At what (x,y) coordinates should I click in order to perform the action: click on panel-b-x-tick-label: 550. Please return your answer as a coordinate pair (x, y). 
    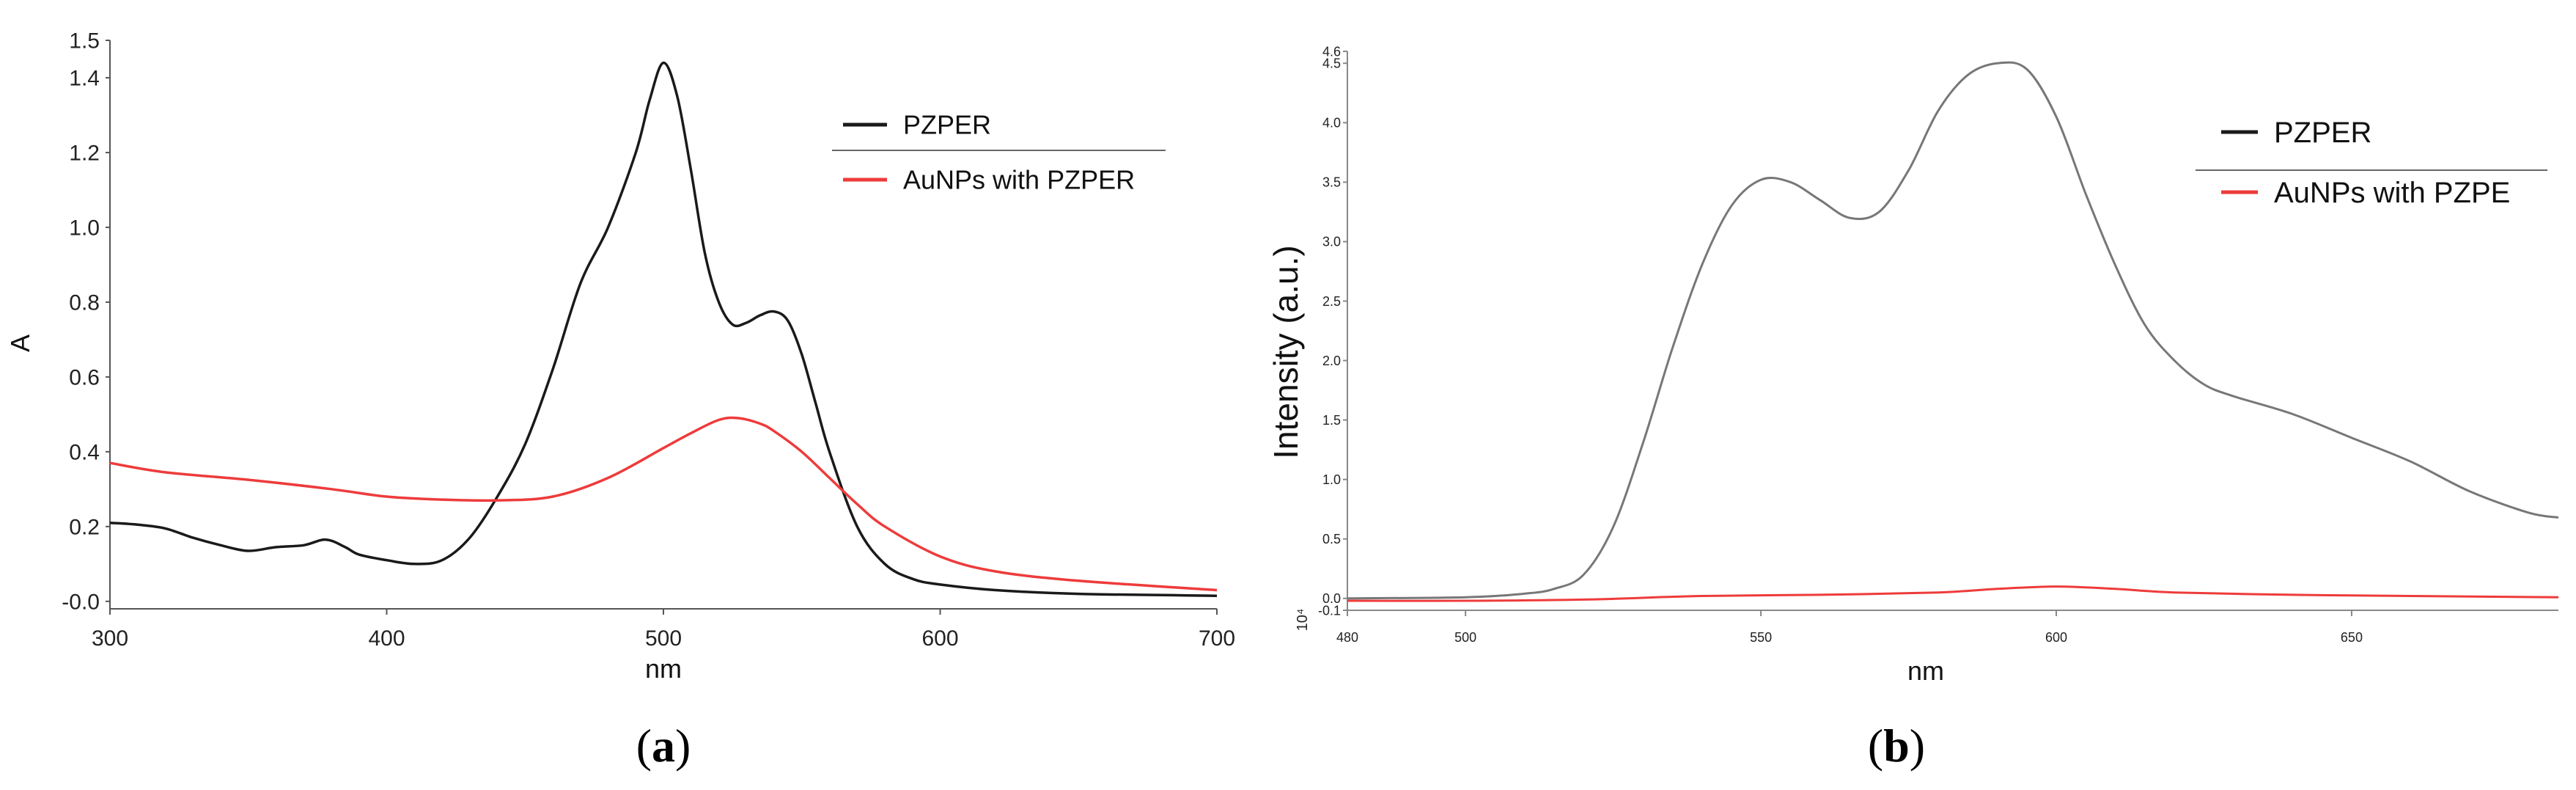
    Looking at the image, I should click on (1761, 637).